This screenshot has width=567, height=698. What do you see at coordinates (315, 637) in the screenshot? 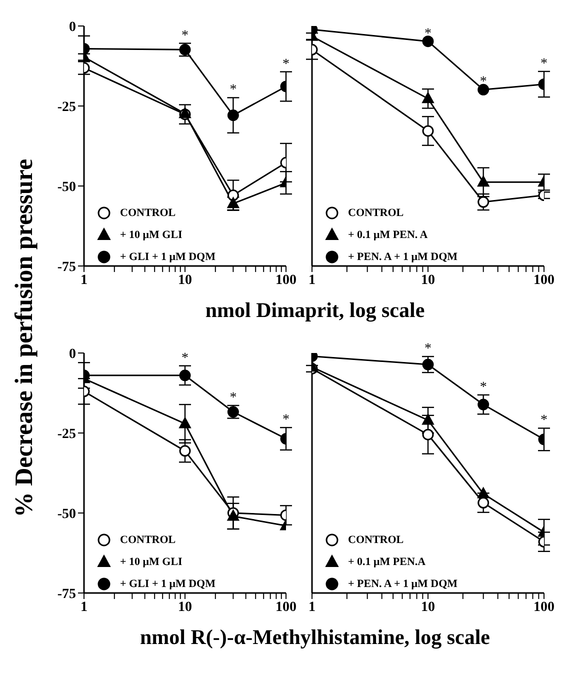
I see `x-axis-title: nmol R(-)-α-Methylhistamine, log scale` at bounding box center [315, 637].